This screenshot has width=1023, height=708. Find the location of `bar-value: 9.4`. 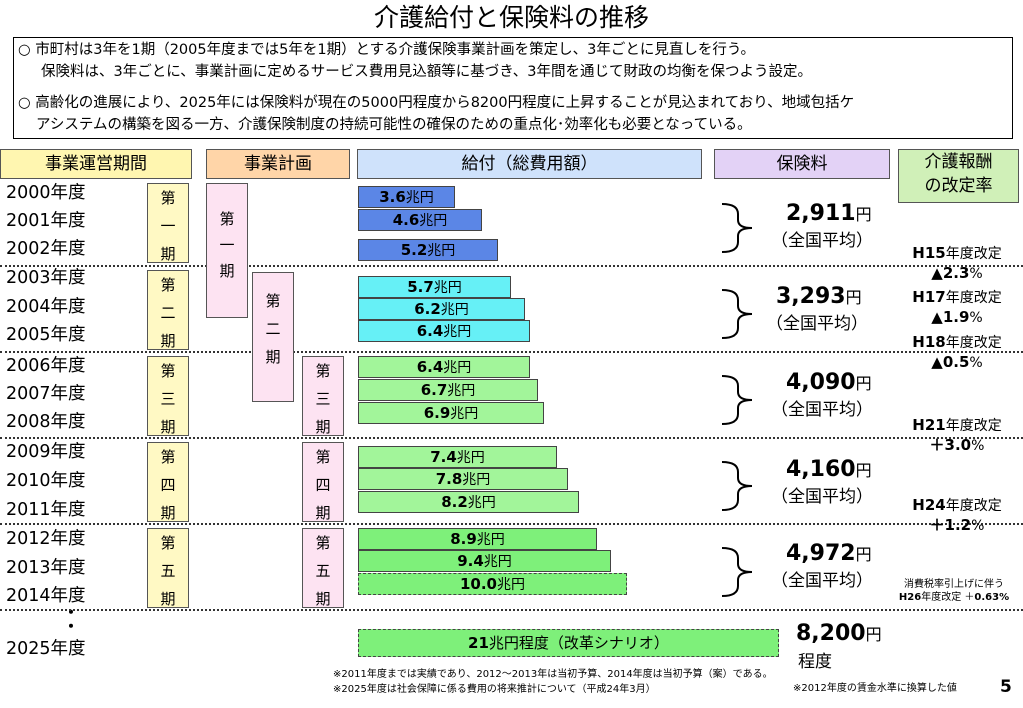

bar-value: 9.4 is located at coordinates (470, 561).